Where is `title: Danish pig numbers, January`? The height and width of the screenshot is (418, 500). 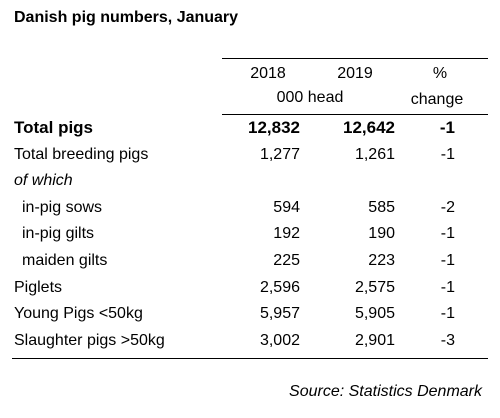
title: Danish pig numbers, January is located at coordinates (126, 17).